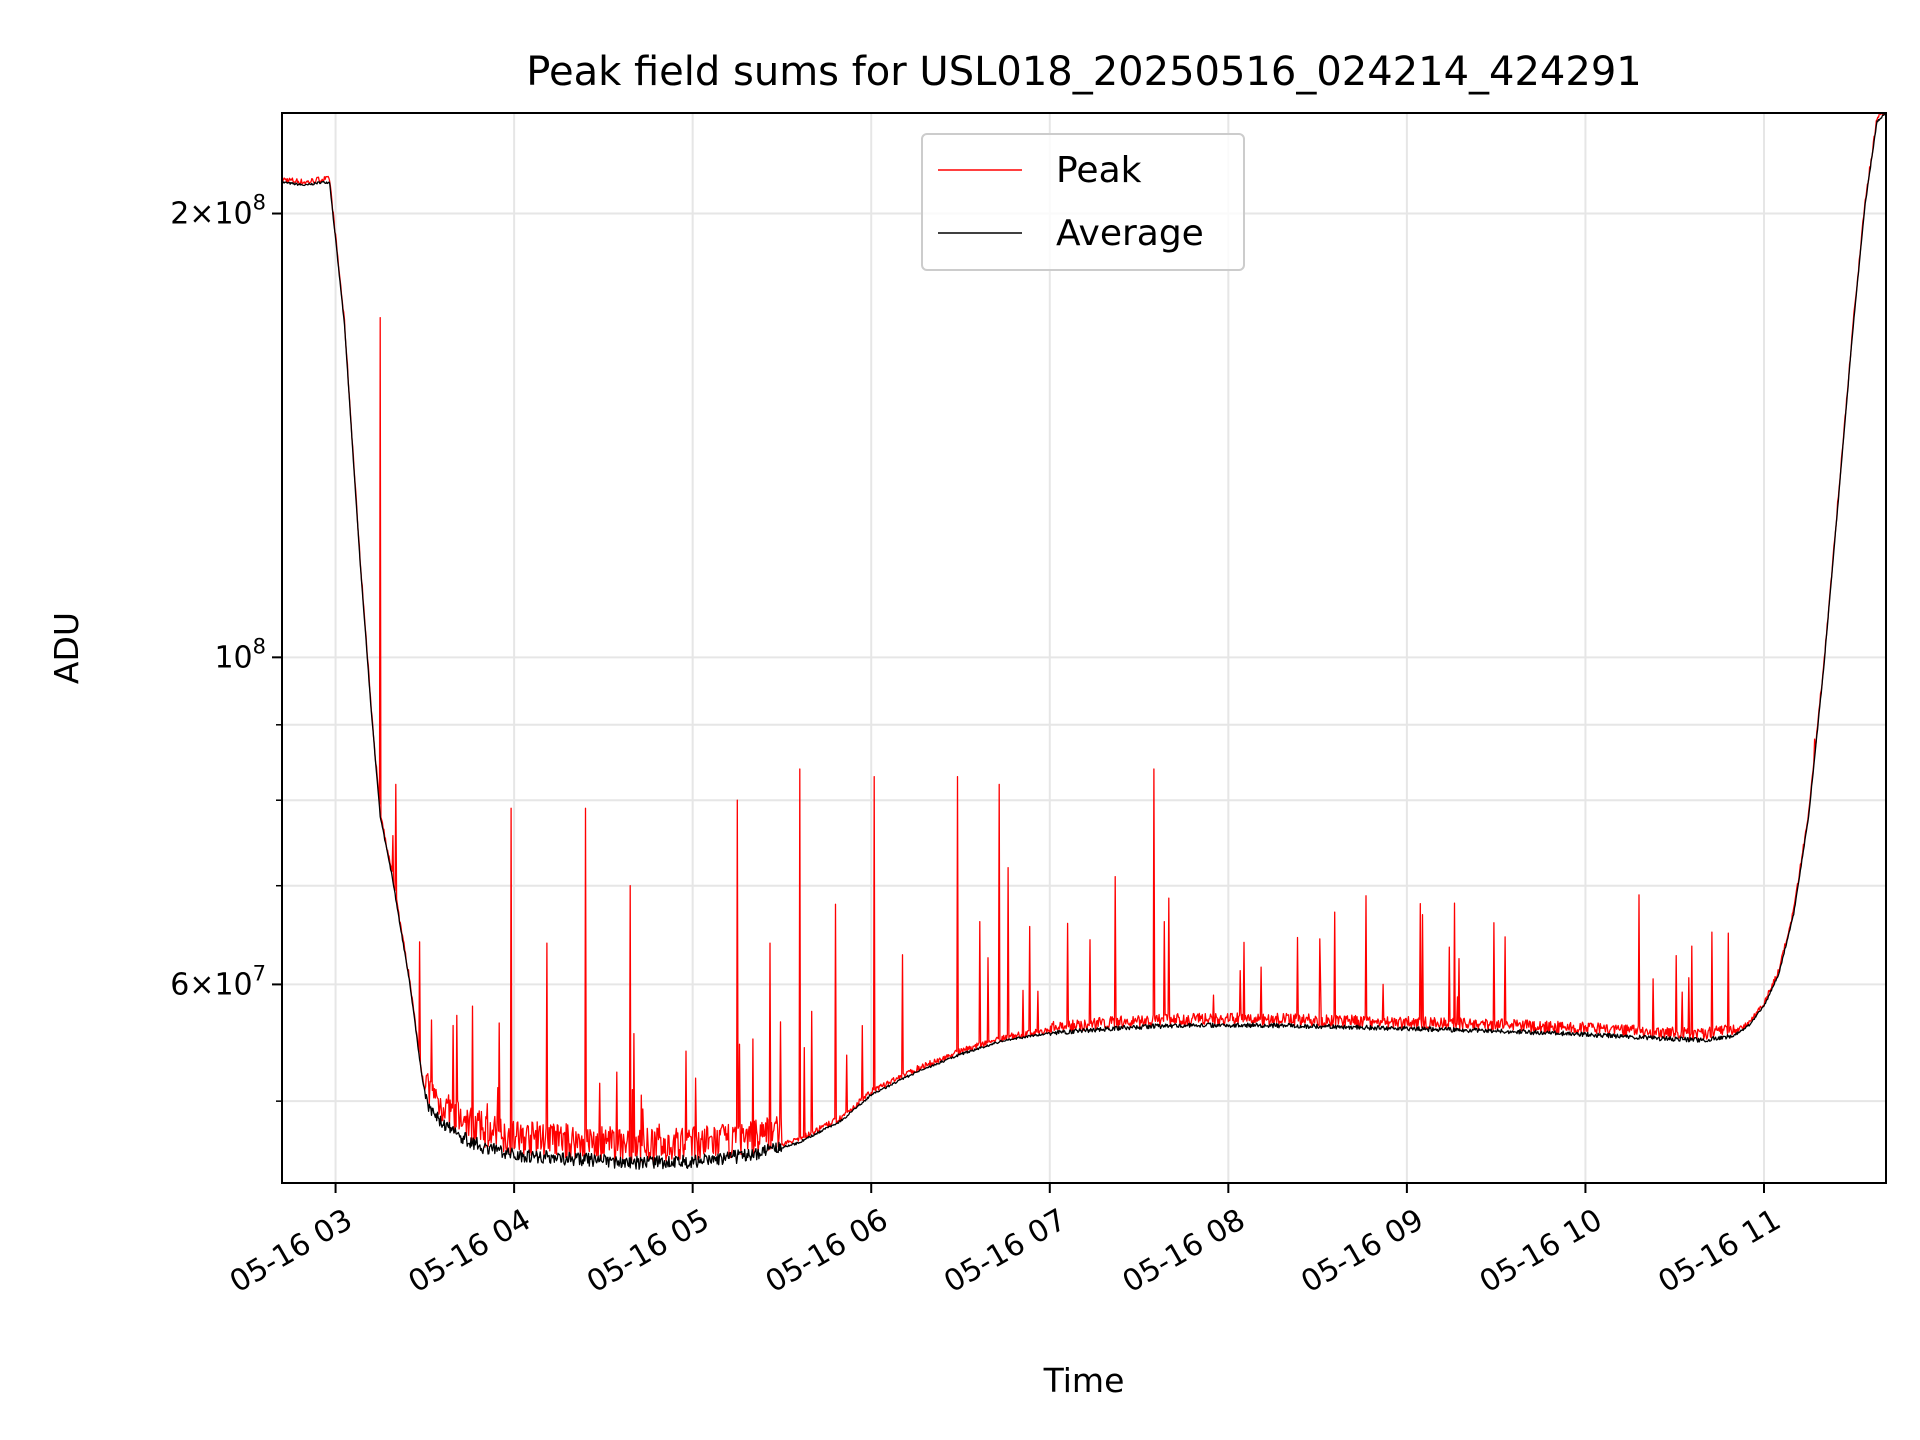 The height and width of the screenshot is (1440, 1920). I want to click on x-axis-label: Time, so click(1084, 1380).